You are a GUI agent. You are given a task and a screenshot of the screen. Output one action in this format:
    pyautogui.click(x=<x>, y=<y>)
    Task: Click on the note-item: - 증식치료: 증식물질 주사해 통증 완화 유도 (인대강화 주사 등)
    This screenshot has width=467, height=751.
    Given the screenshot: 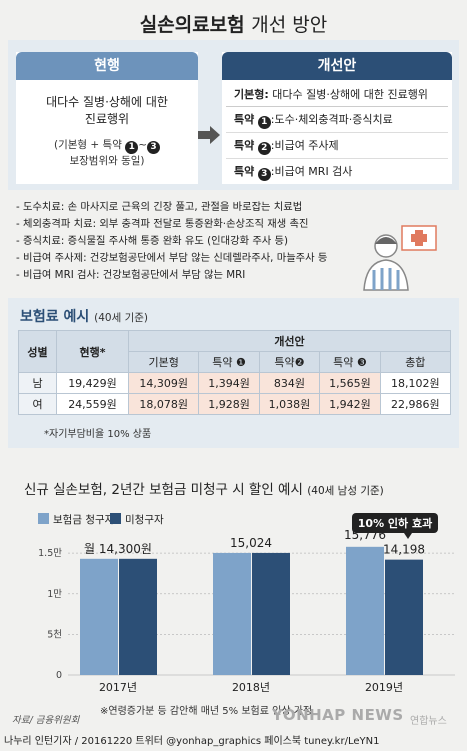 What is the action you would take?
    pyautogui.click(x=152, y=241)
    